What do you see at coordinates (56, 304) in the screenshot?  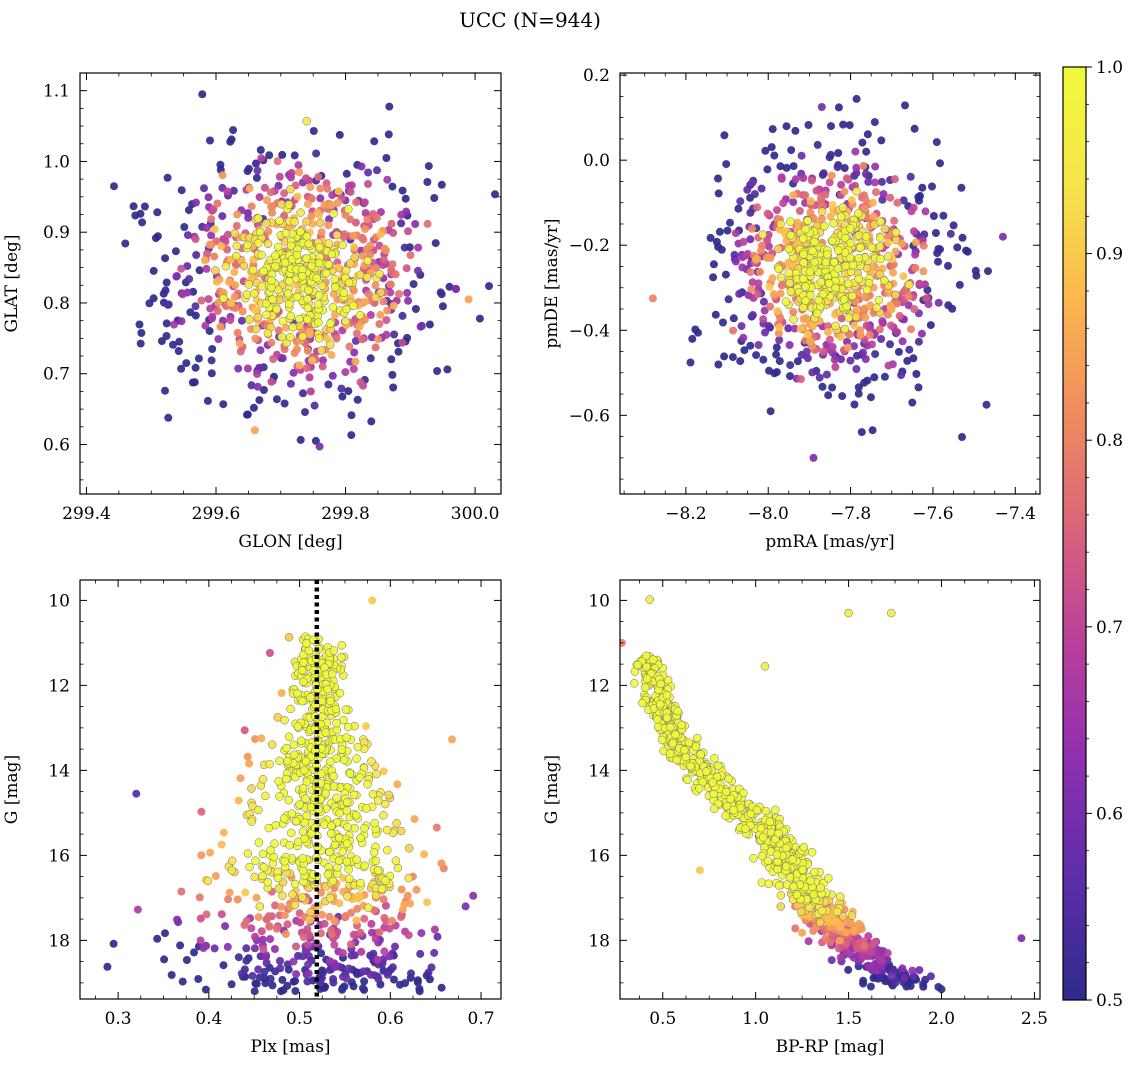 I see `y-tick-label: 0.8` at bounding box center [56, 304].